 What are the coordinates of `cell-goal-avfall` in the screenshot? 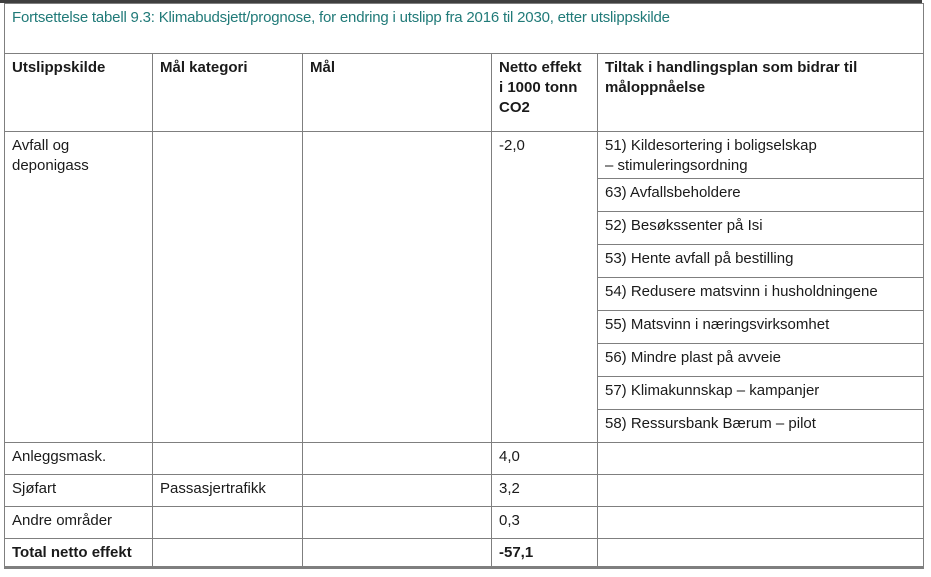 It's located at (397, 287).